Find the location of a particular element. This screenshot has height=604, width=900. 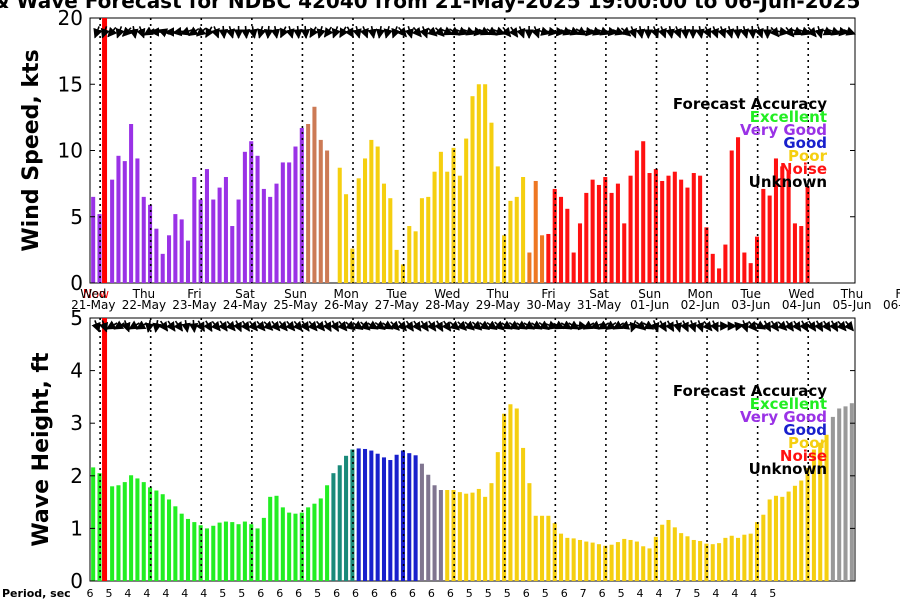

wave-legend-entry: Unknown is located at coordinates (788, 469).